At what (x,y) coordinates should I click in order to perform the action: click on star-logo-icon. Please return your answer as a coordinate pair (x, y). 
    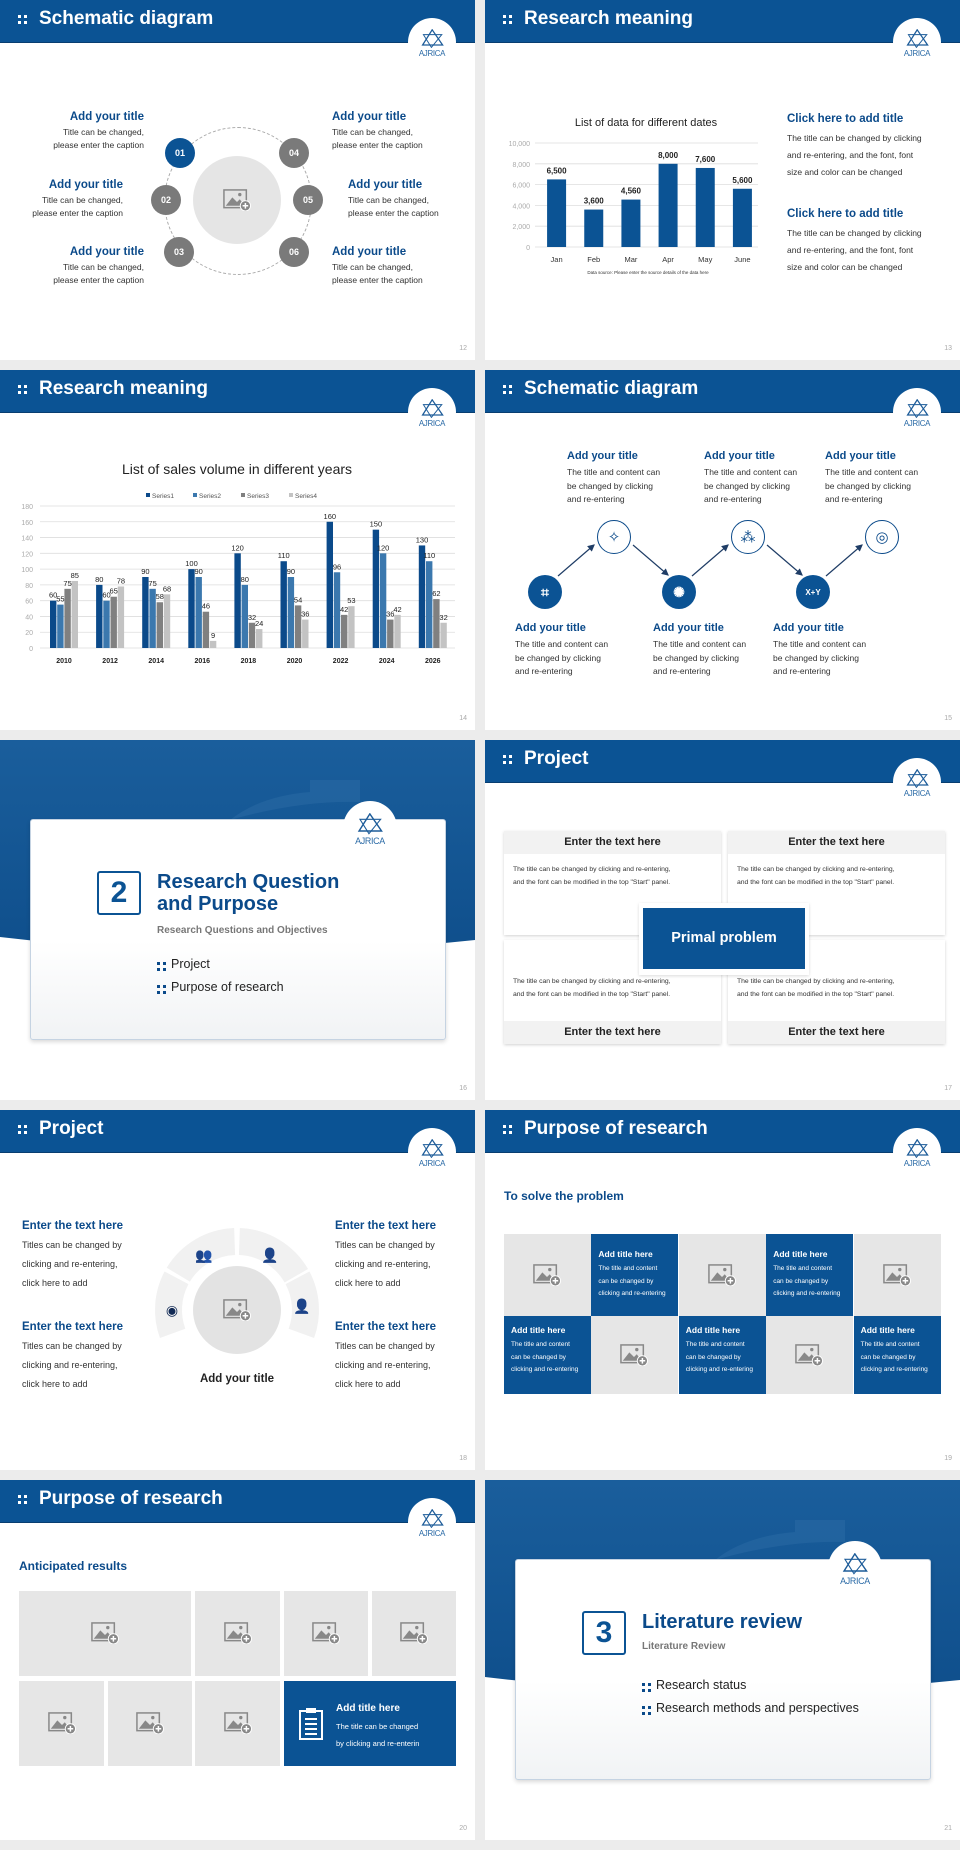
    Looking at the image, I should click on (432, 38).